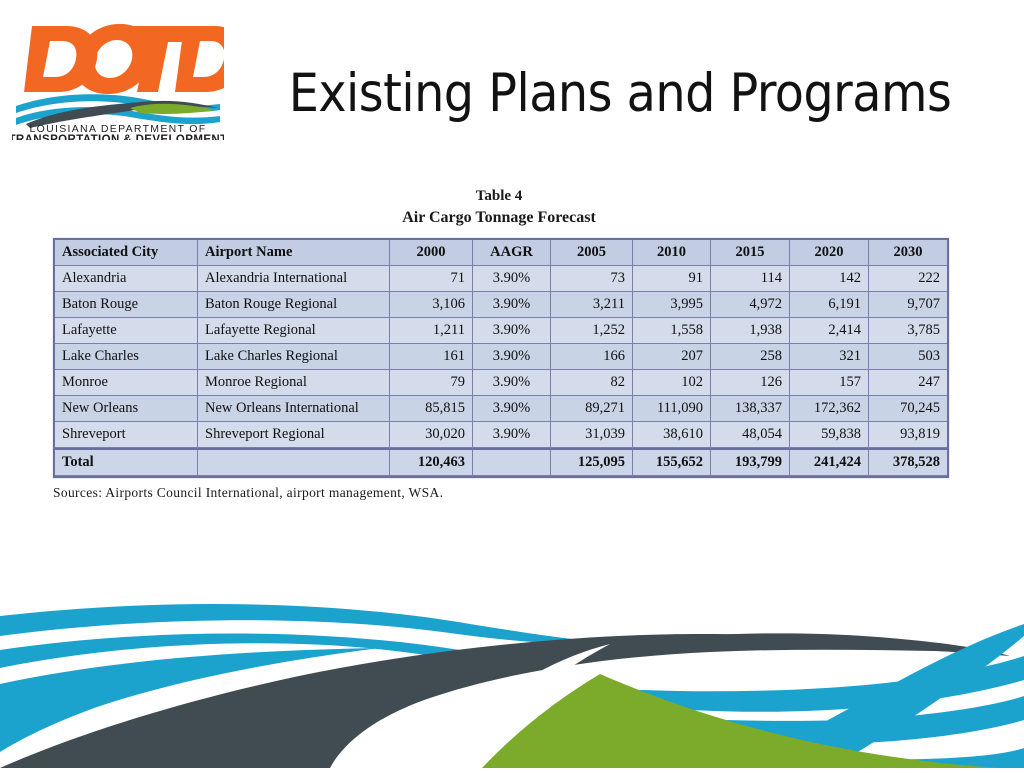  I want to click on cell-2010: 91, so click(672, 279).